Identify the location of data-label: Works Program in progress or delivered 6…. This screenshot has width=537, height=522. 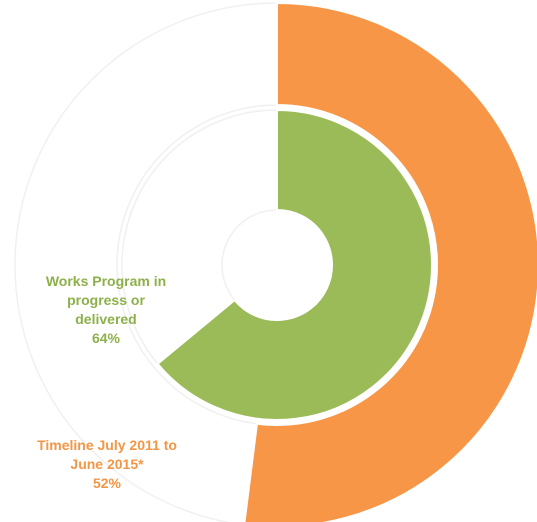
(106, 310).